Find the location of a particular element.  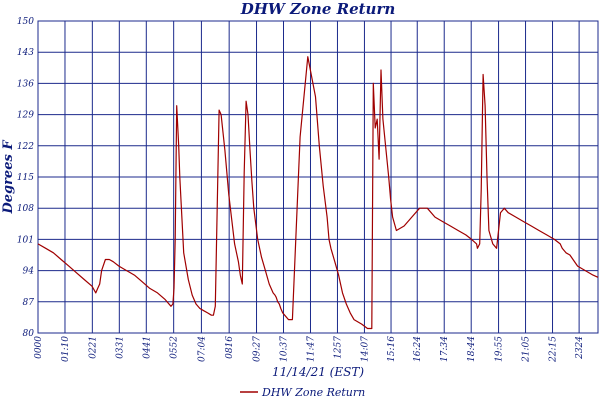

x-tick-label: 07:04 is located at coordinates (202, 349).